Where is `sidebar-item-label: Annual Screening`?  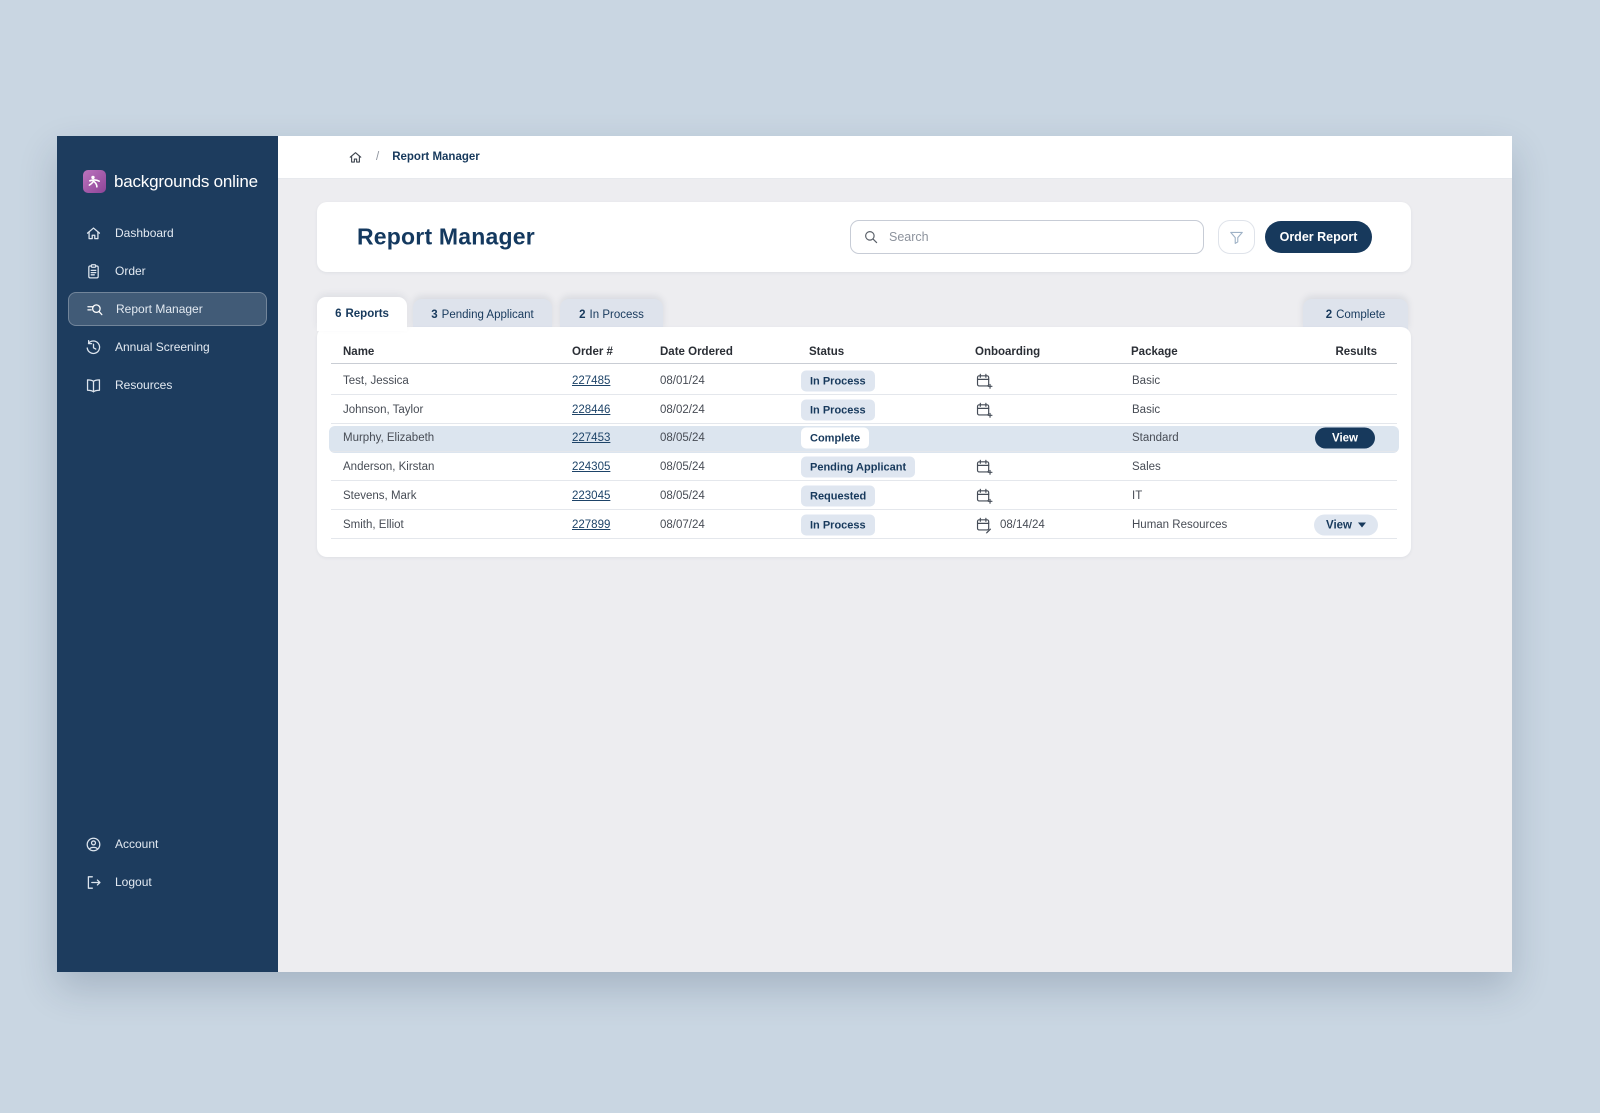
sidebar-item-label: Annual Screening is located at coordinates (162, 347).